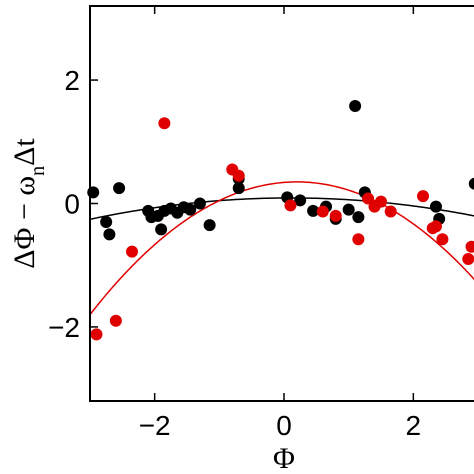  Describe the element at coordinates (38, 171) in the screenshot. I see `y-axis-label-subscript: n` at that location.